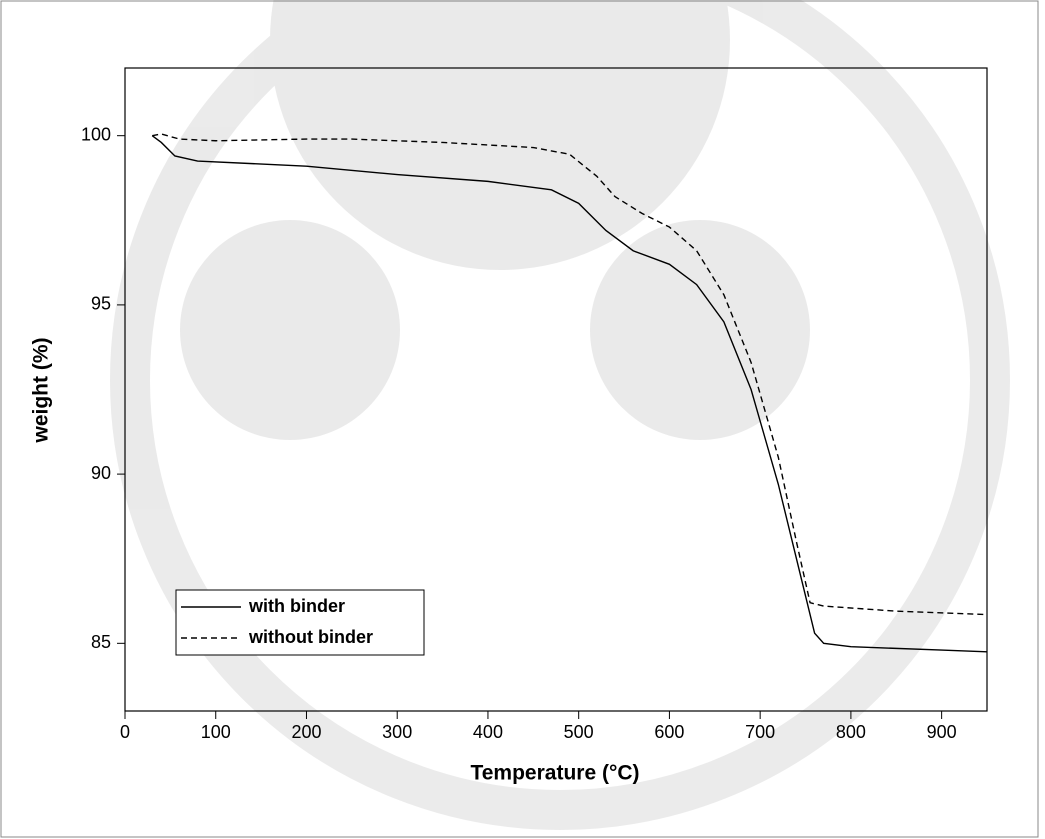 The height and width of the screenshot is (839, 1045). I want to click on x-tick-label: 500, so click(579, 732).